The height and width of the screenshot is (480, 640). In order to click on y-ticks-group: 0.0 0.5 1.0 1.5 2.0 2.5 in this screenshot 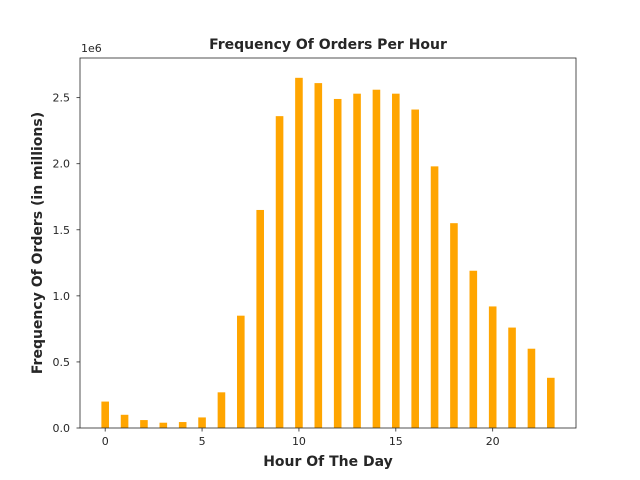, I will do `click(66, 263)`.